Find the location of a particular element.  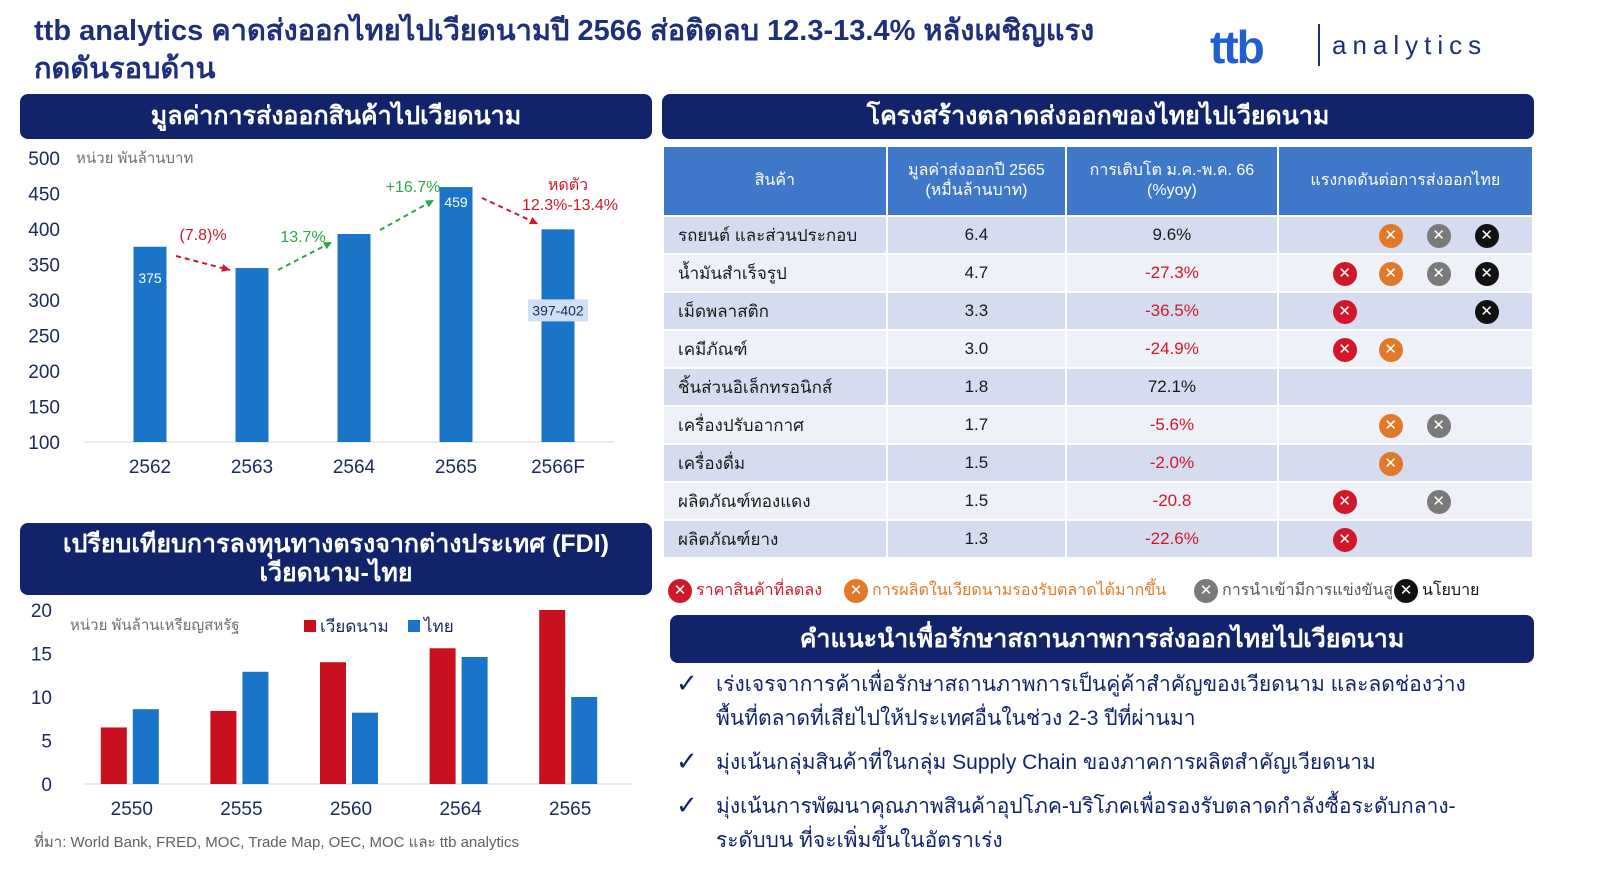

product-cell: น้ำมันสำเร็จรูป is located at coordinates (775, 273).